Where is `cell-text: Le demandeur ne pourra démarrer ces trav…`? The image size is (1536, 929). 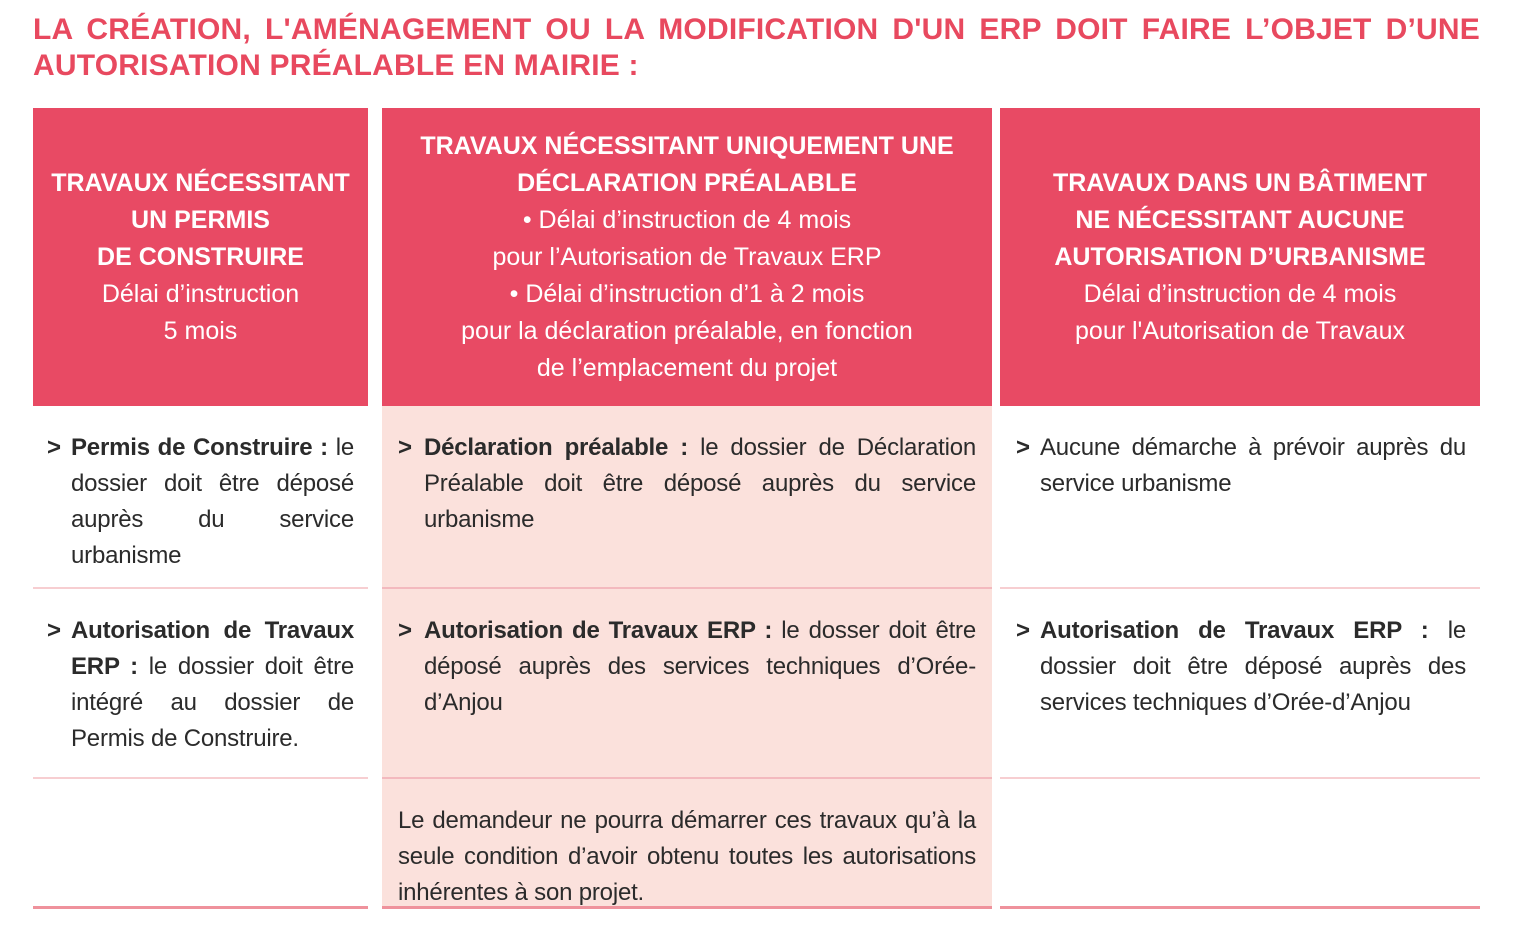
cell-text: Le demandeur ne pourra démarrer ces trav… is located at coordinates (687, 856).